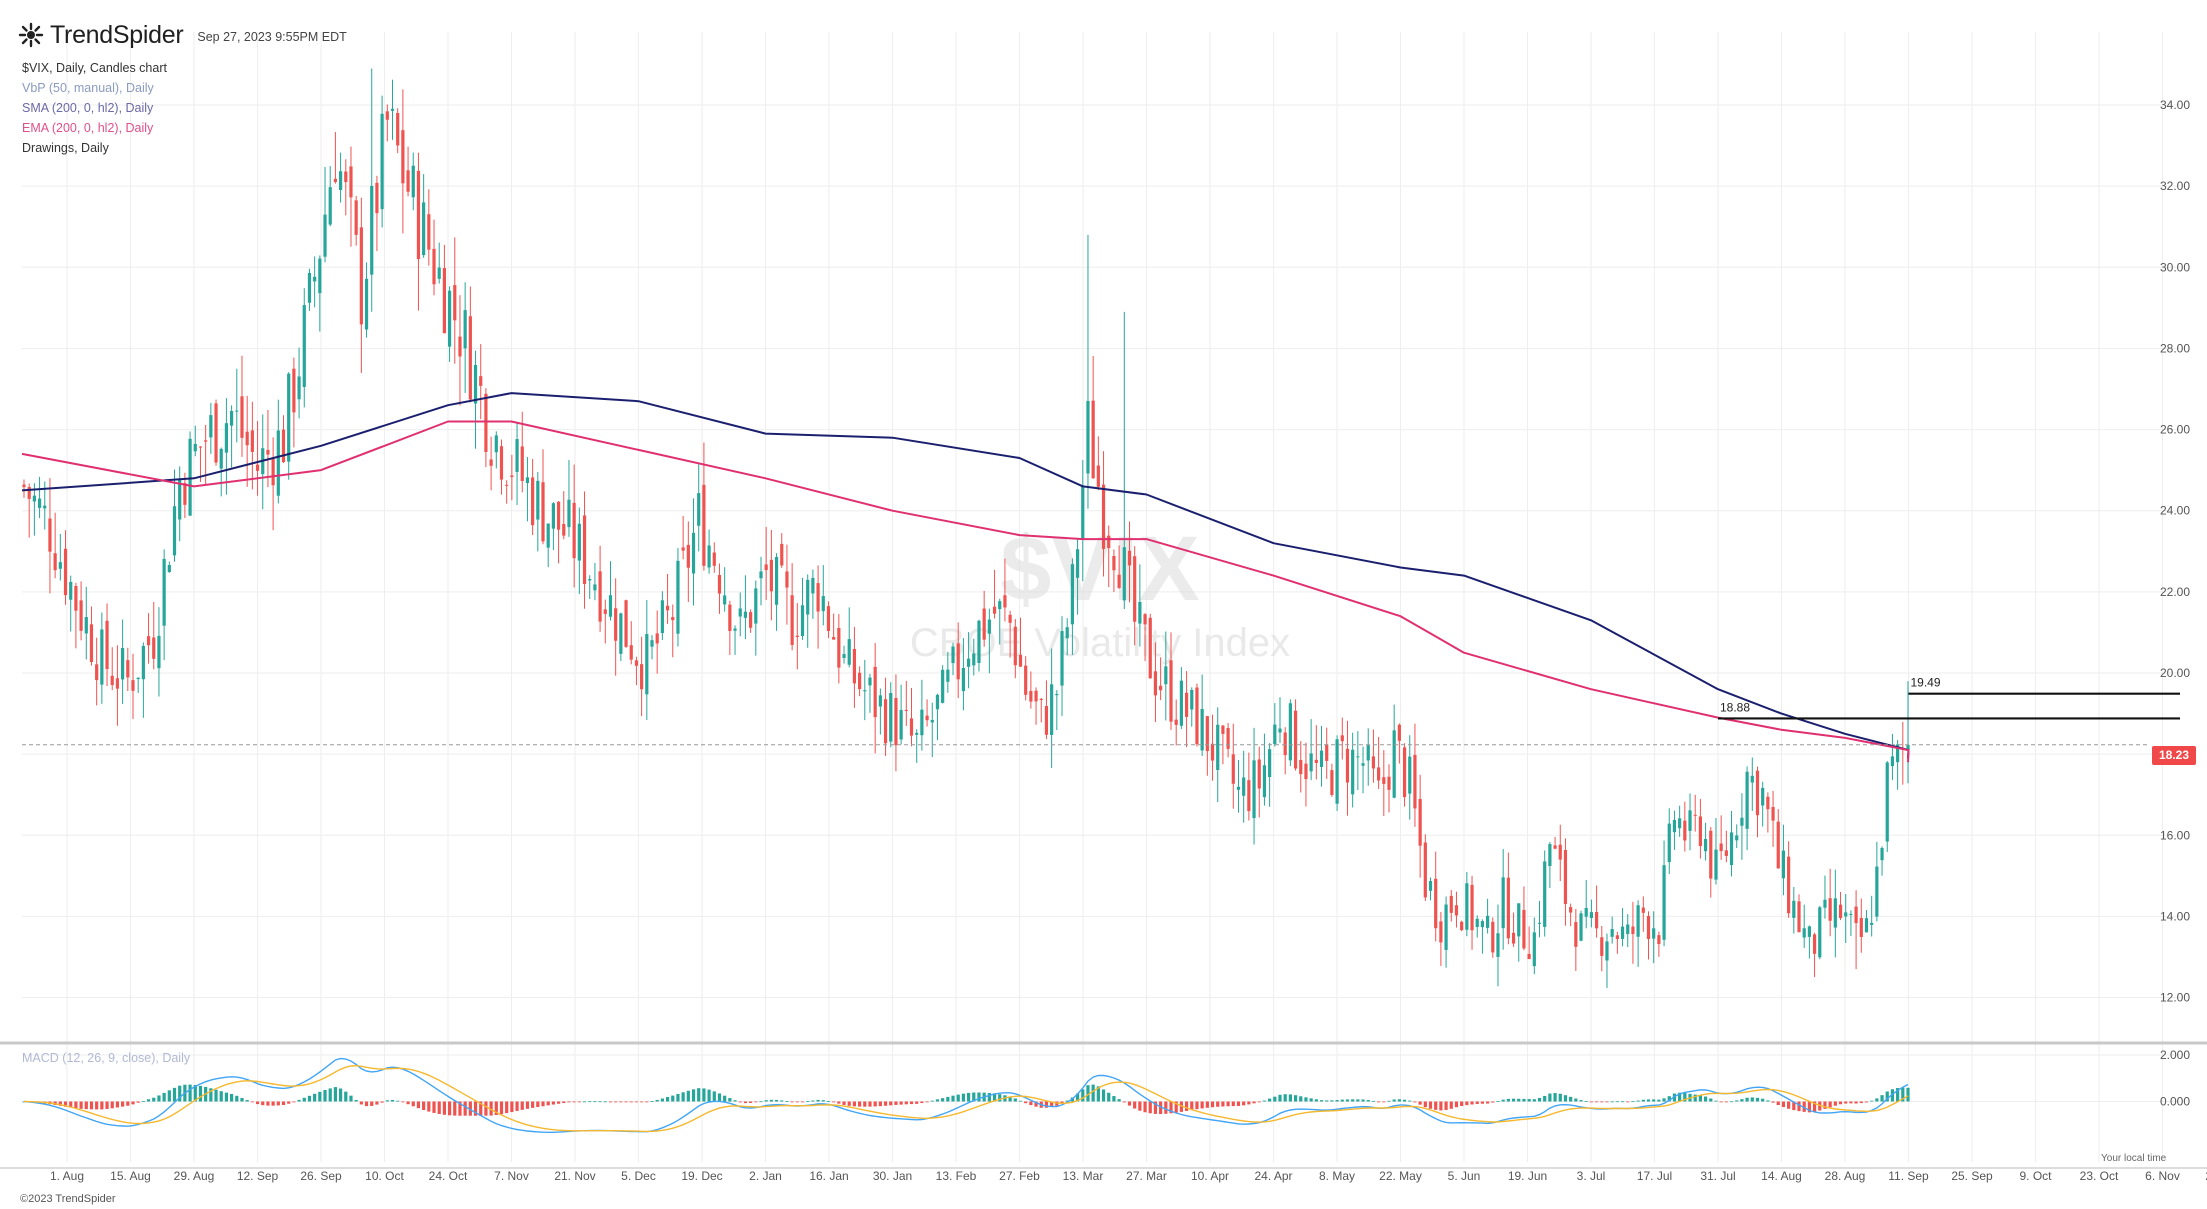 The width and height of the screenshot is (2207, 1209). Describe the element at coordinates (88, 88) in the screenshot. I see `legend-item-vbp: VbP (50, manual), Daily` at that location.